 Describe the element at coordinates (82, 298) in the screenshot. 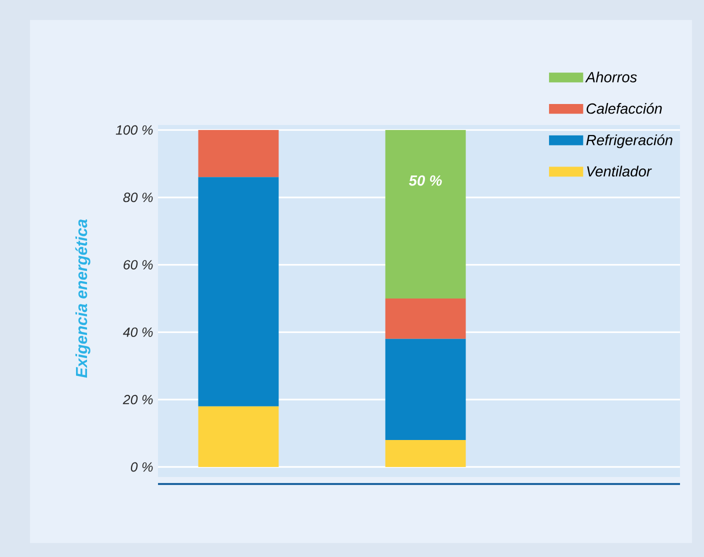

I see `y-axis-title: Exigencia energética` at that location.